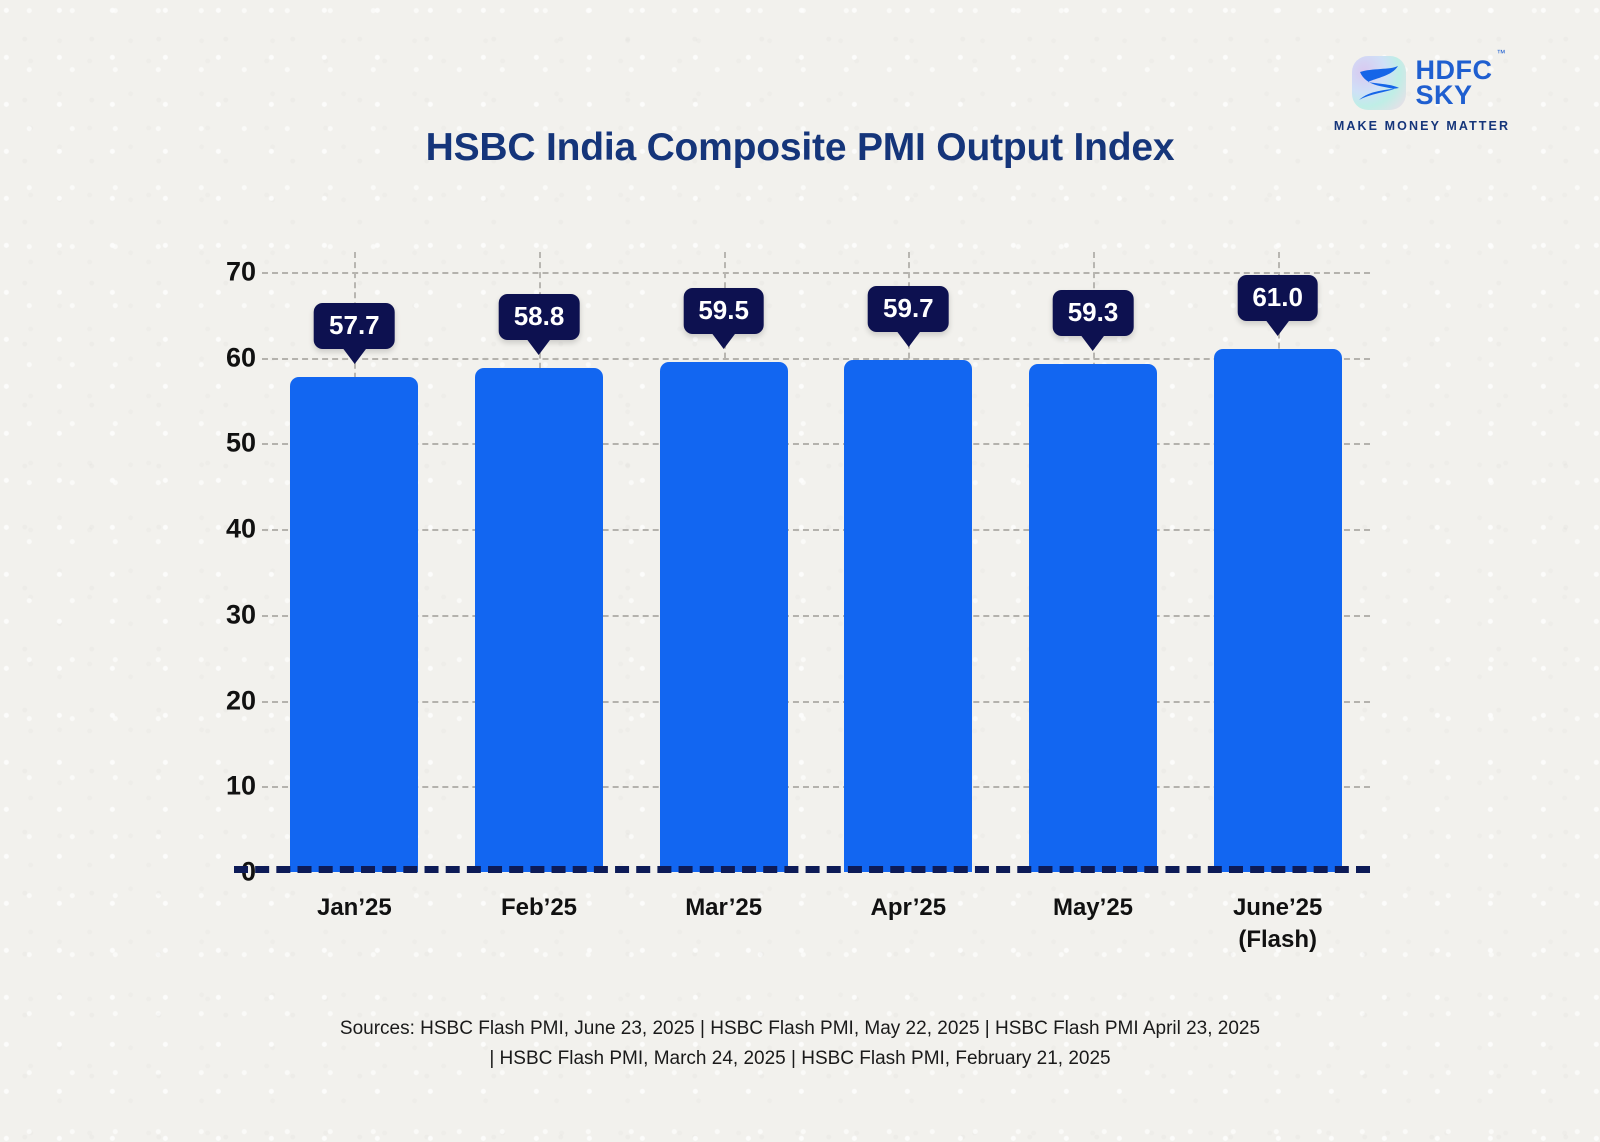  Describe the element at coordinates (908, 309) in the screenshot. I see `data-label-bubble: 59.7` at that location.